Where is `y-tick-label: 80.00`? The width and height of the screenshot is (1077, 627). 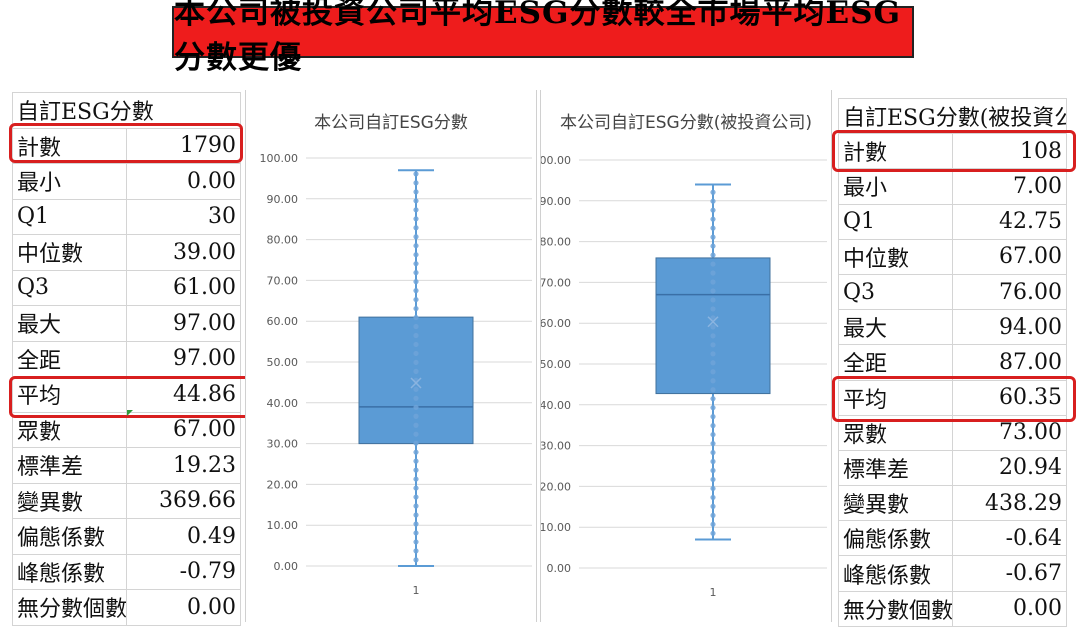
y-tick-label: 80.00 is located at coordinates (283, 240).